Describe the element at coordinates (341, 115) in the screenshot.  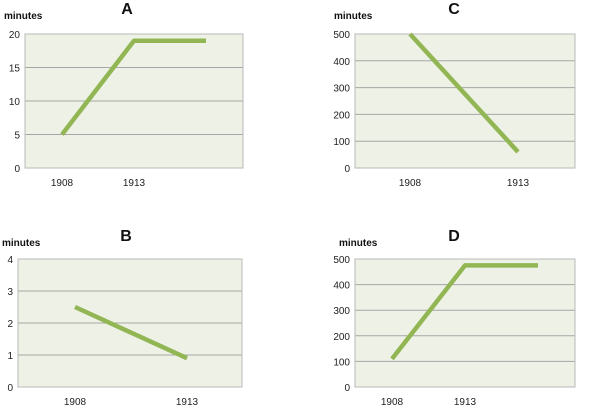
I see `y-tick-label-c-2: 200` at that location.